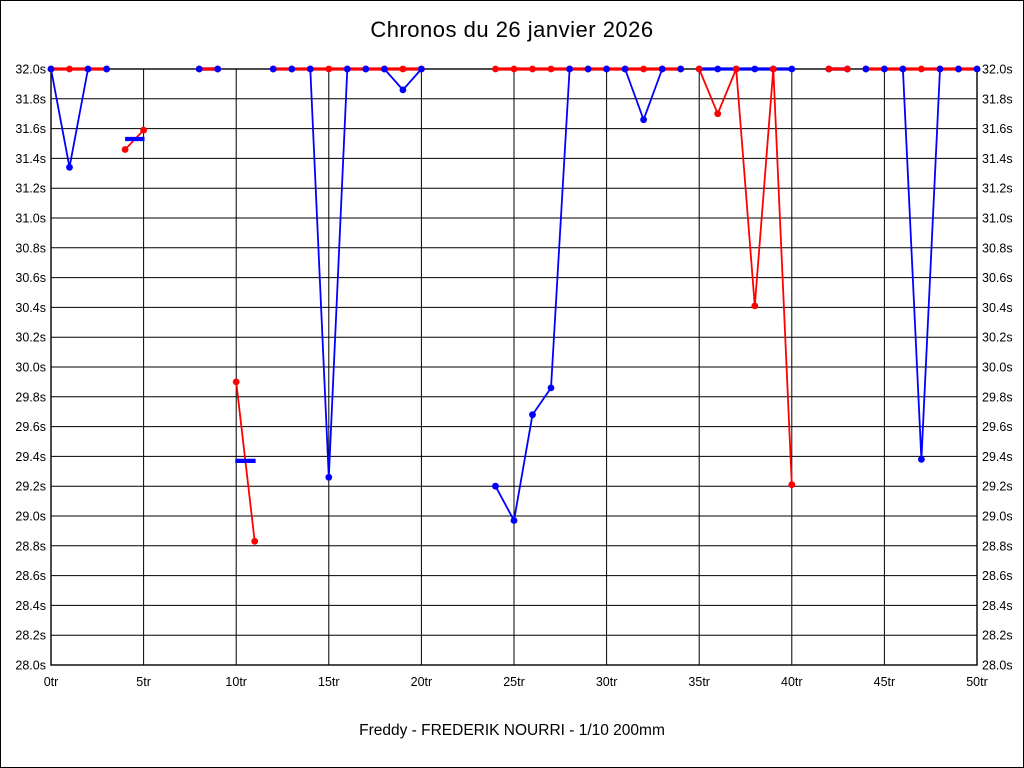 This screenshot has height=768, width=1024. Describe the element at coordinates (997, 487) in the screenshot. I see `y-axis-label-right: 29.2s` at that location.